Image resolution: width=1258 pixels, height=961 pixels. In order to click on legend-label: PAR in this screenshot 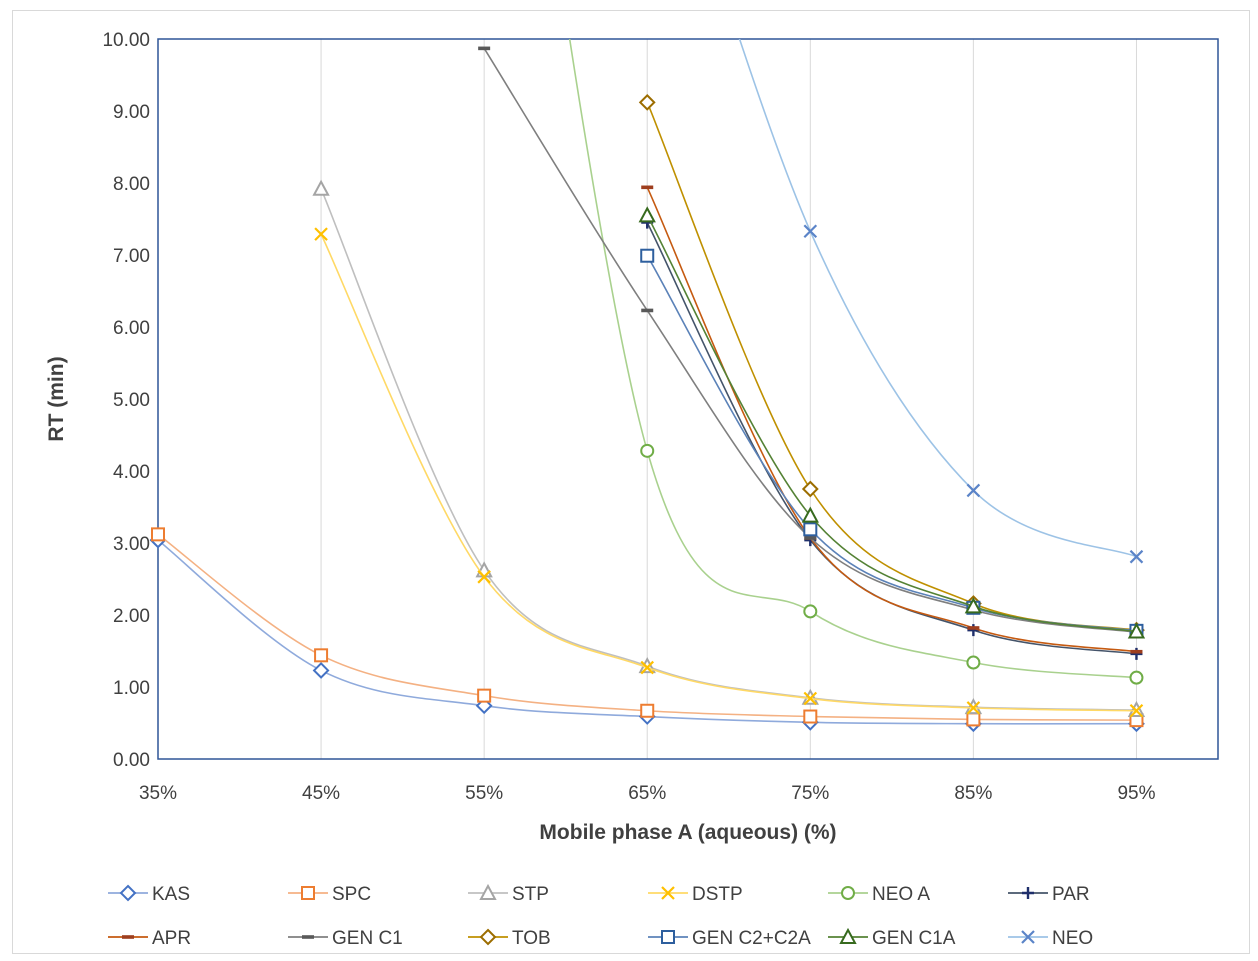, I will do `click(1071, 894)`.